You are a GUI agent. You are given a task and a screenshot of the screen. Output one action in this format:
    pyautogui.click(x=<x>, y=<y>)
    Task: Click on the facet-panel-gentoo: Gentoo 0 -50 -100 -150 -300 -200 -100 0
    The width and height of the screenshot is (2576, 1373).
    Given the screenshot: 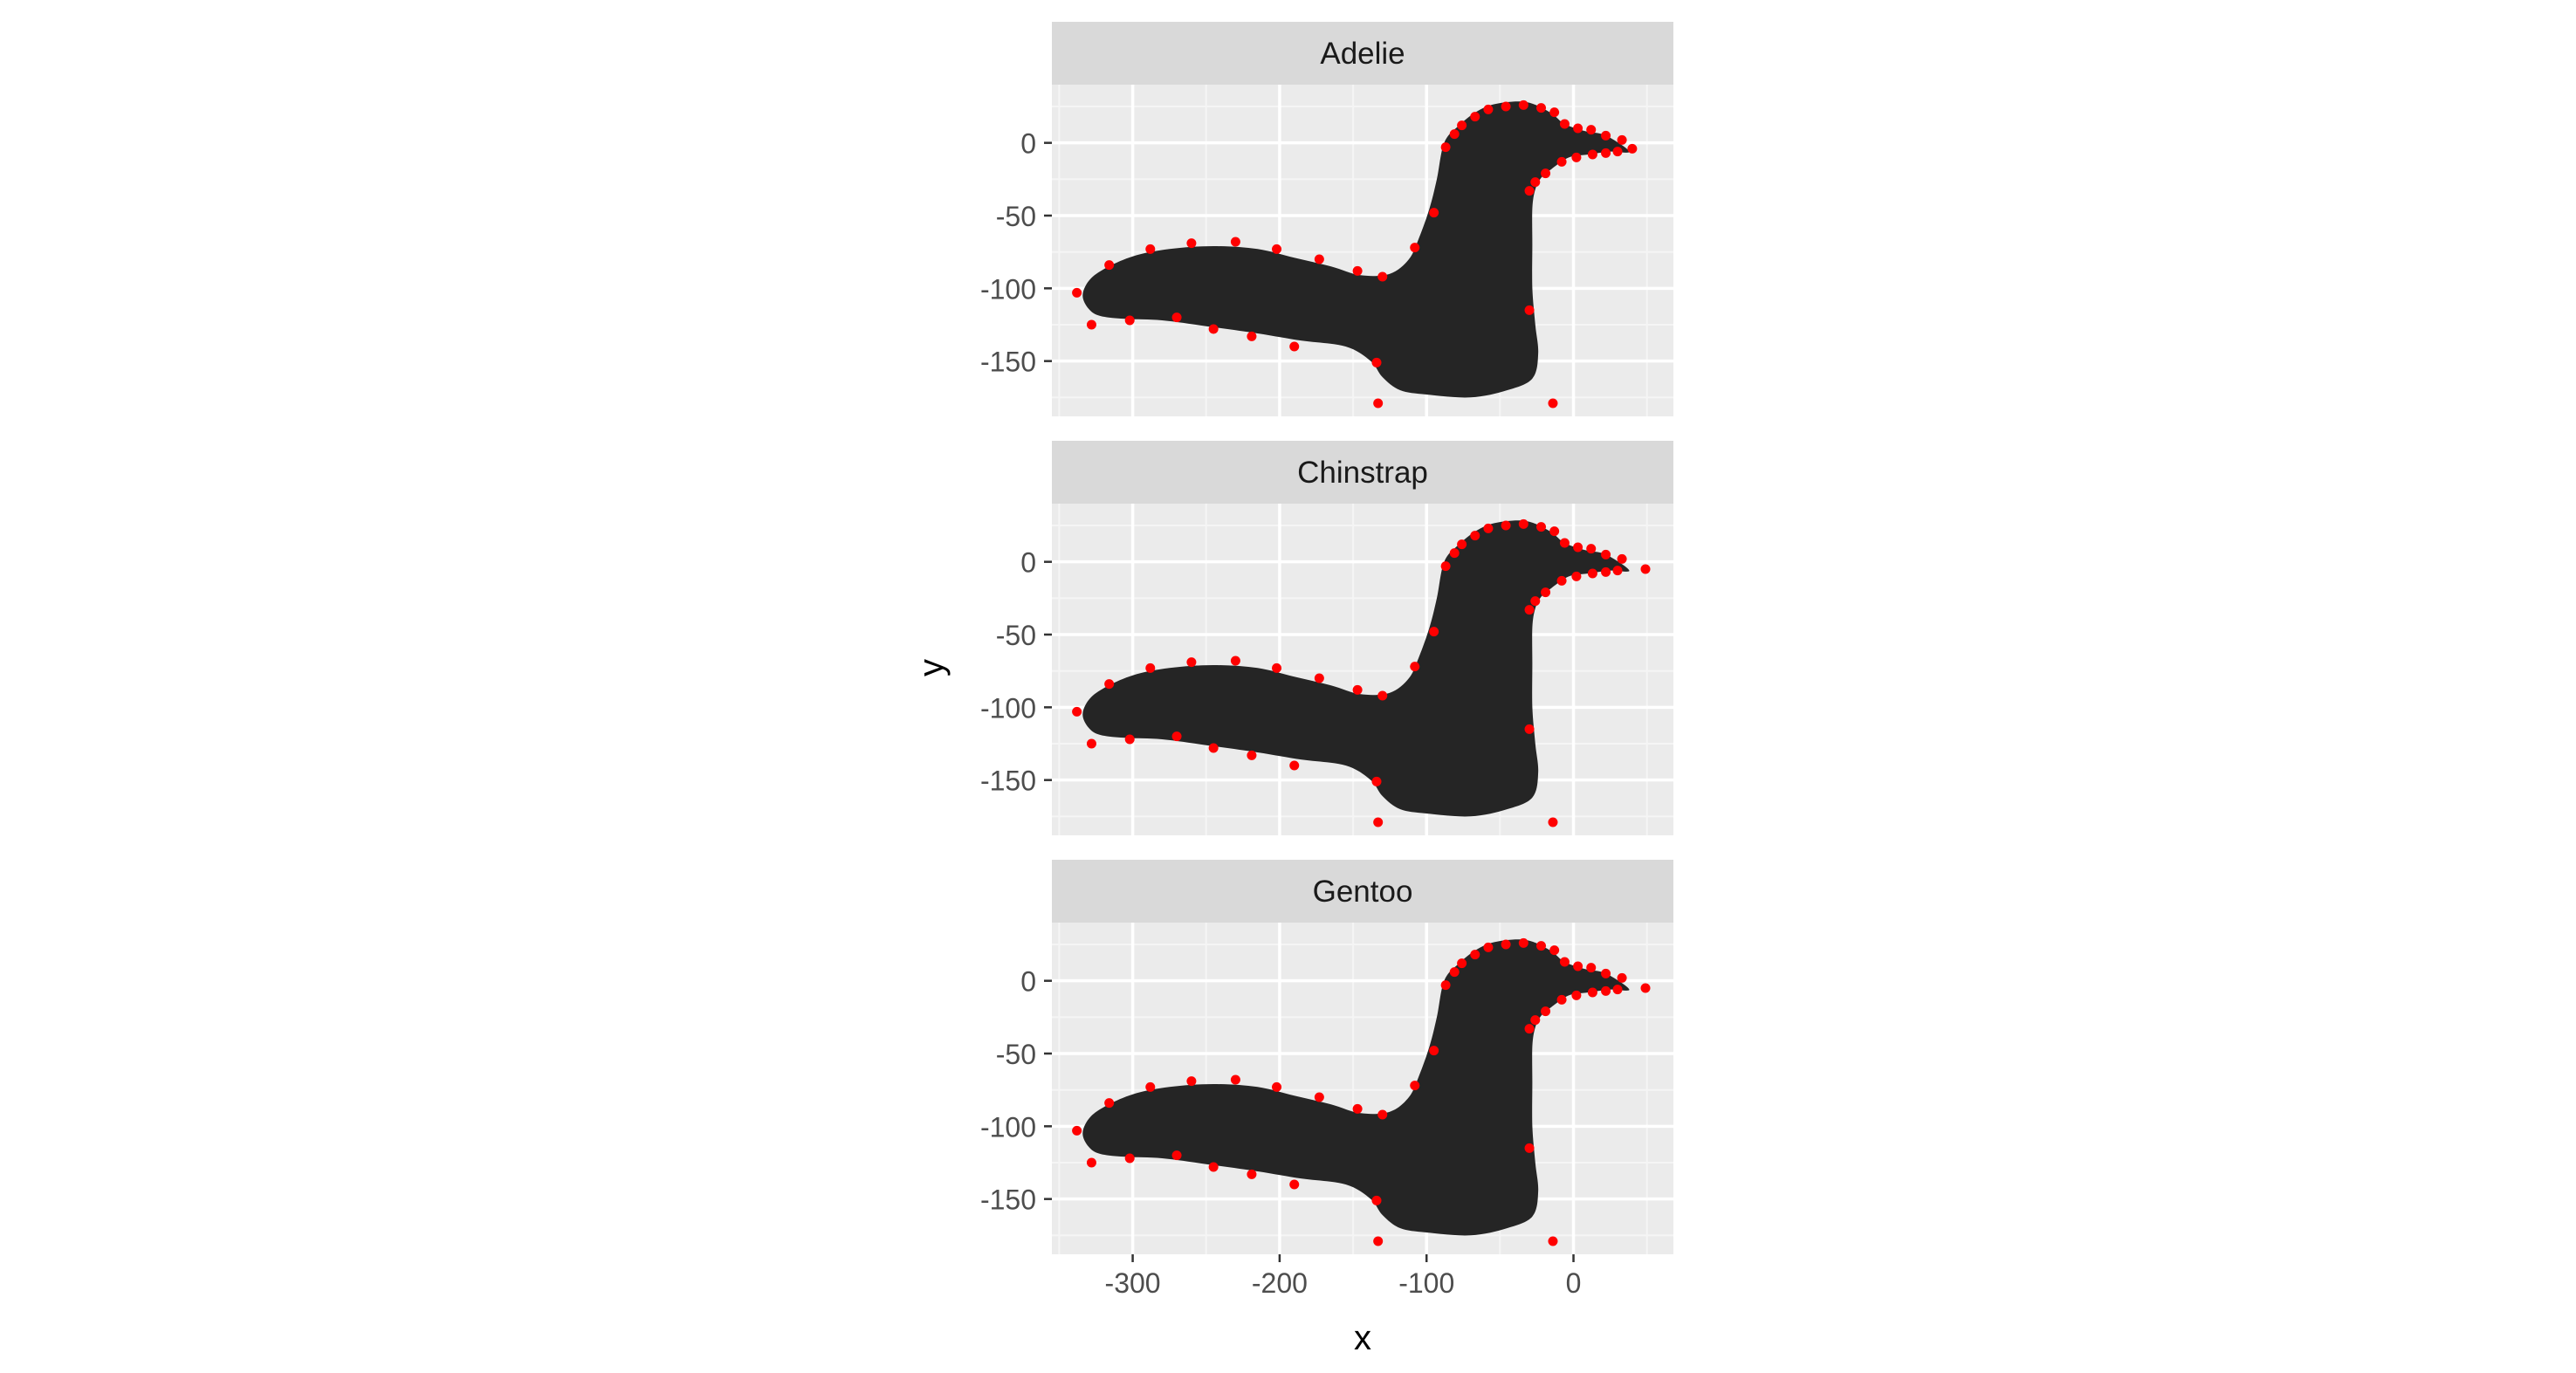 What is the action you would take?
    pyautogui.click(x=1327, y=1079)
    